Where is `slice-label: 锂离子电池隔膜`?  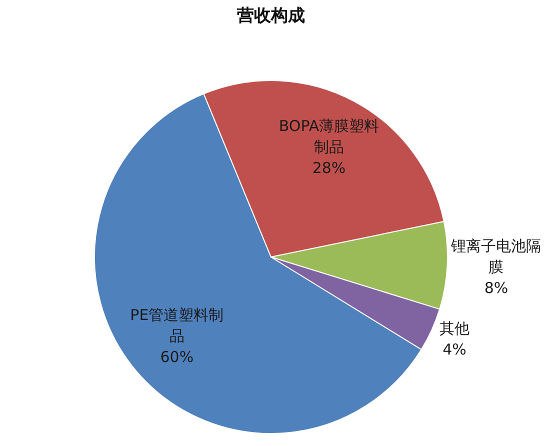 slice-label: 锂离子电池隔膜 is located at coordinates (496, 256).